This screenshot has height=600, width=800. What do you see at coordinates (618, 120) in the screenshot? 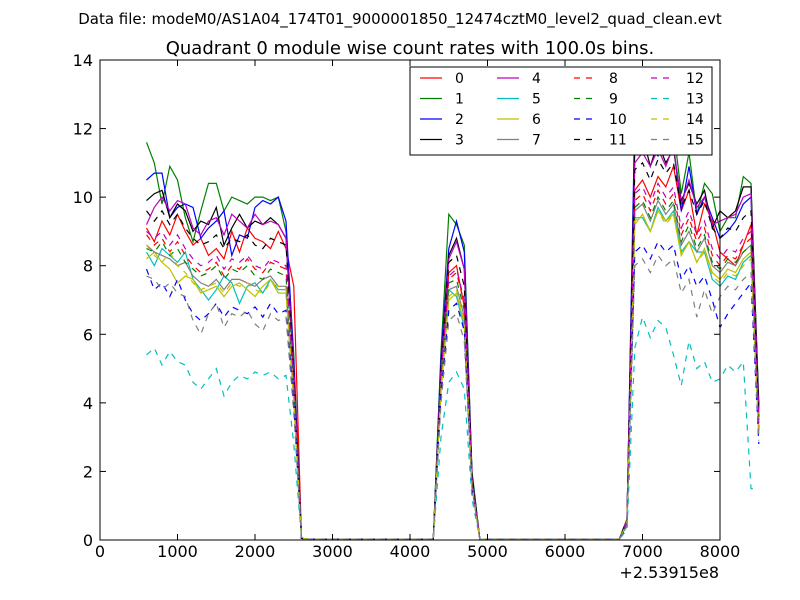
I see `legend-label: 10` at bounding box center [618, 120].